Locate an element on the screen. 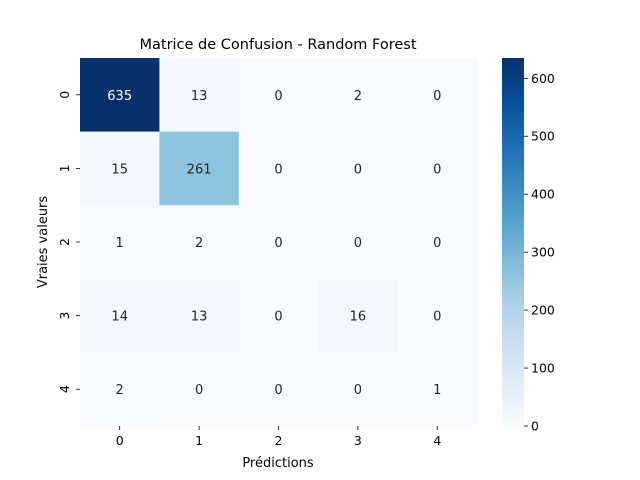 Image resolution: width=640 pixels, height=480 pixels. cell-value-label: 16 is located at coordinates (358, 317).